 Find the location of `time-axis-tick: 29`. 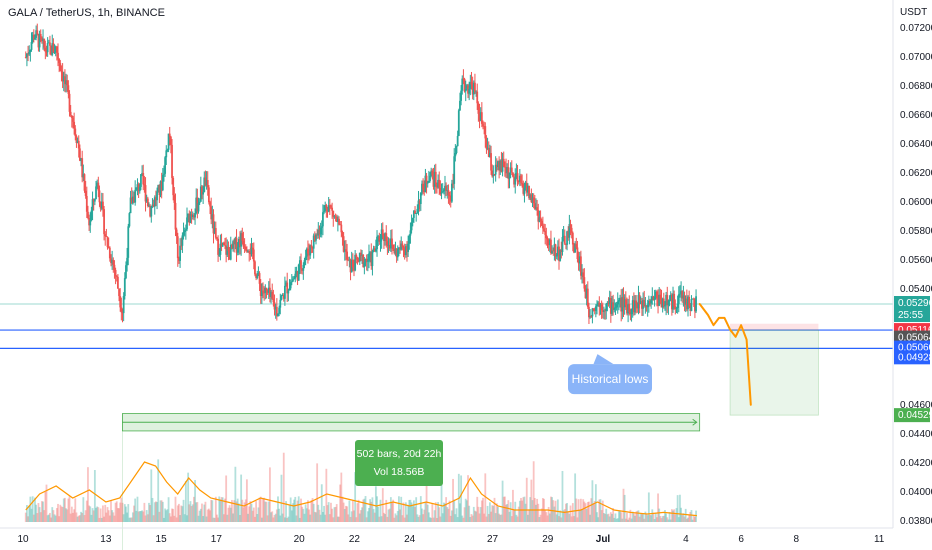

time-axis-tick: 29 is located at coordinates (548, 539).